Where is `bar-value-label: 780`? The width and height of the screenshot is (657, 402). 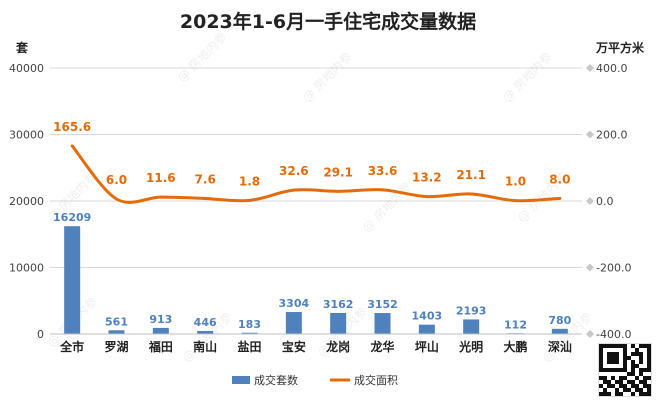 bar-value-label: 780 is located at coordinates (559, 320).